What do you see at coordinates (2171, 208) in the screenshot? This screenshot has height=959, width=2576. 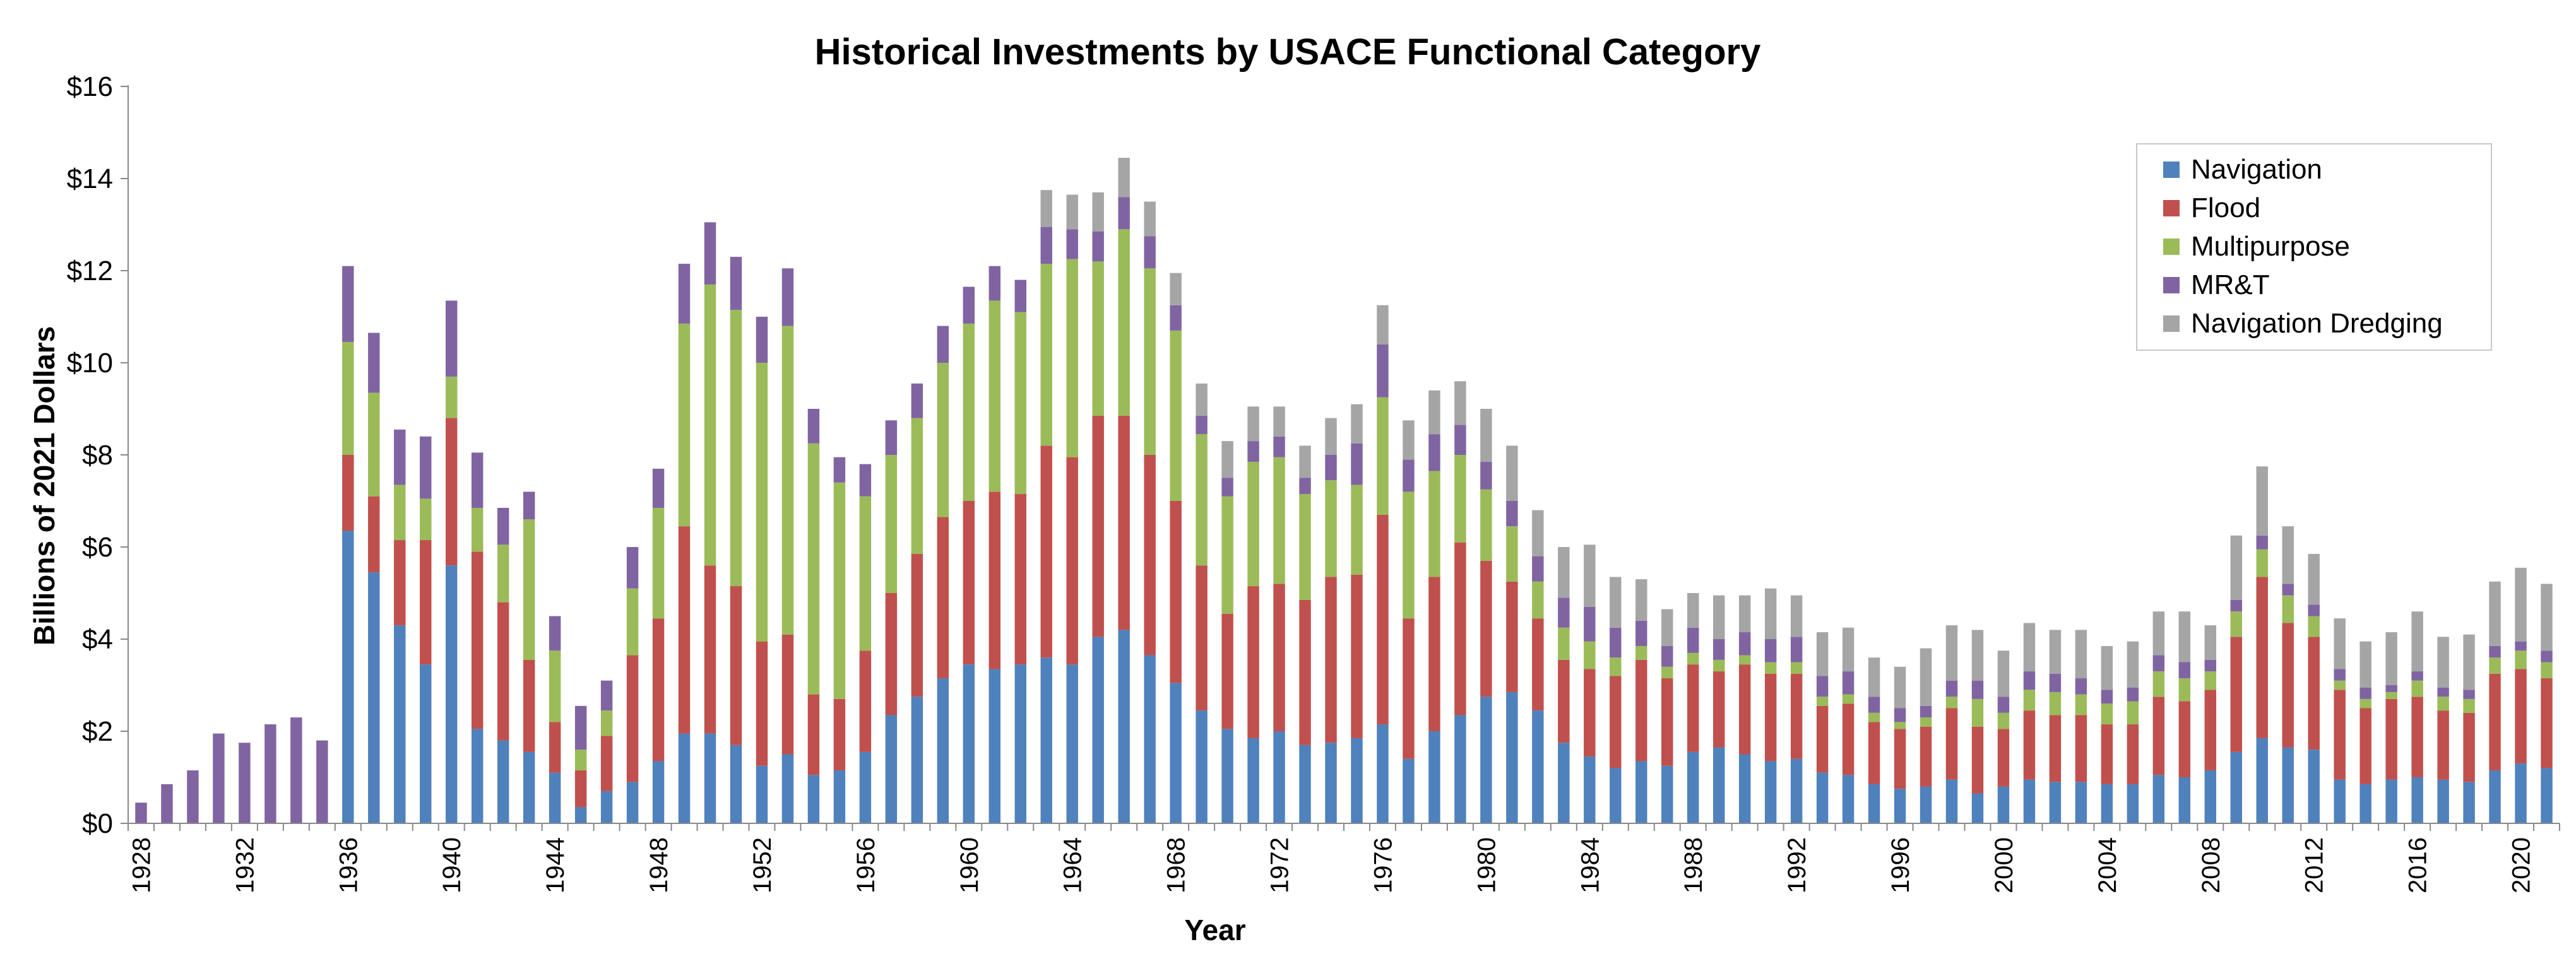 I see `legend-swatch` at bounding box center [2171, 208].